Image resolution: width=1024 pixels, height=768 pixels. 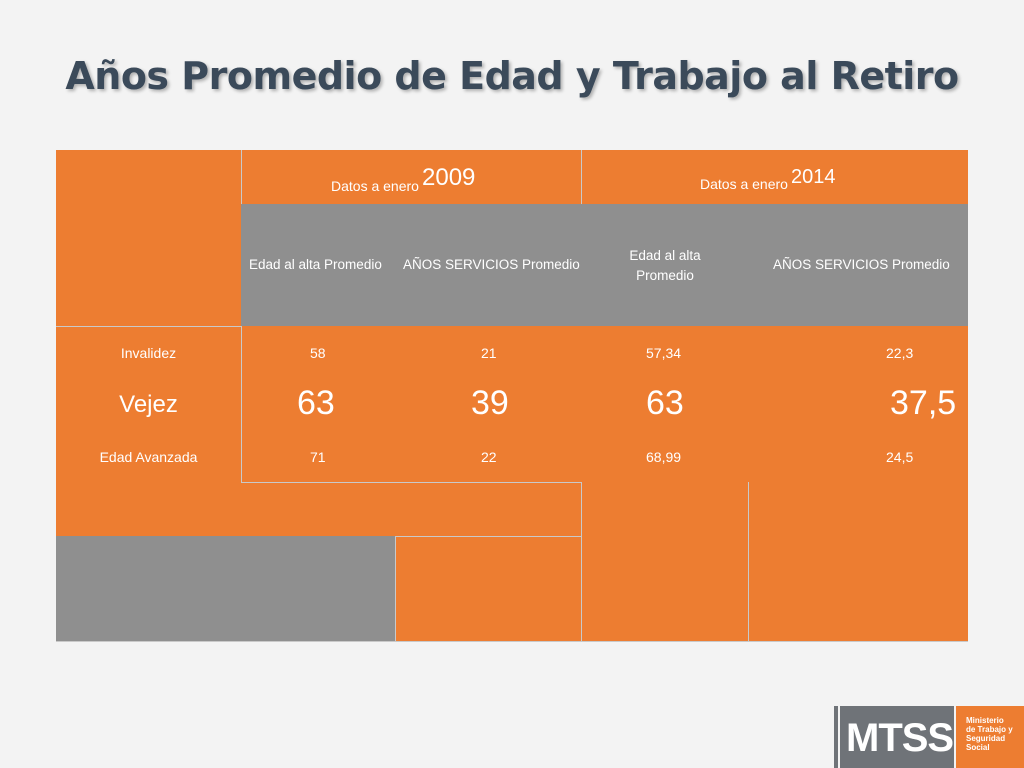 I want to click on cell-edad-avanzada-1: 22, so click(x=489, y=457).